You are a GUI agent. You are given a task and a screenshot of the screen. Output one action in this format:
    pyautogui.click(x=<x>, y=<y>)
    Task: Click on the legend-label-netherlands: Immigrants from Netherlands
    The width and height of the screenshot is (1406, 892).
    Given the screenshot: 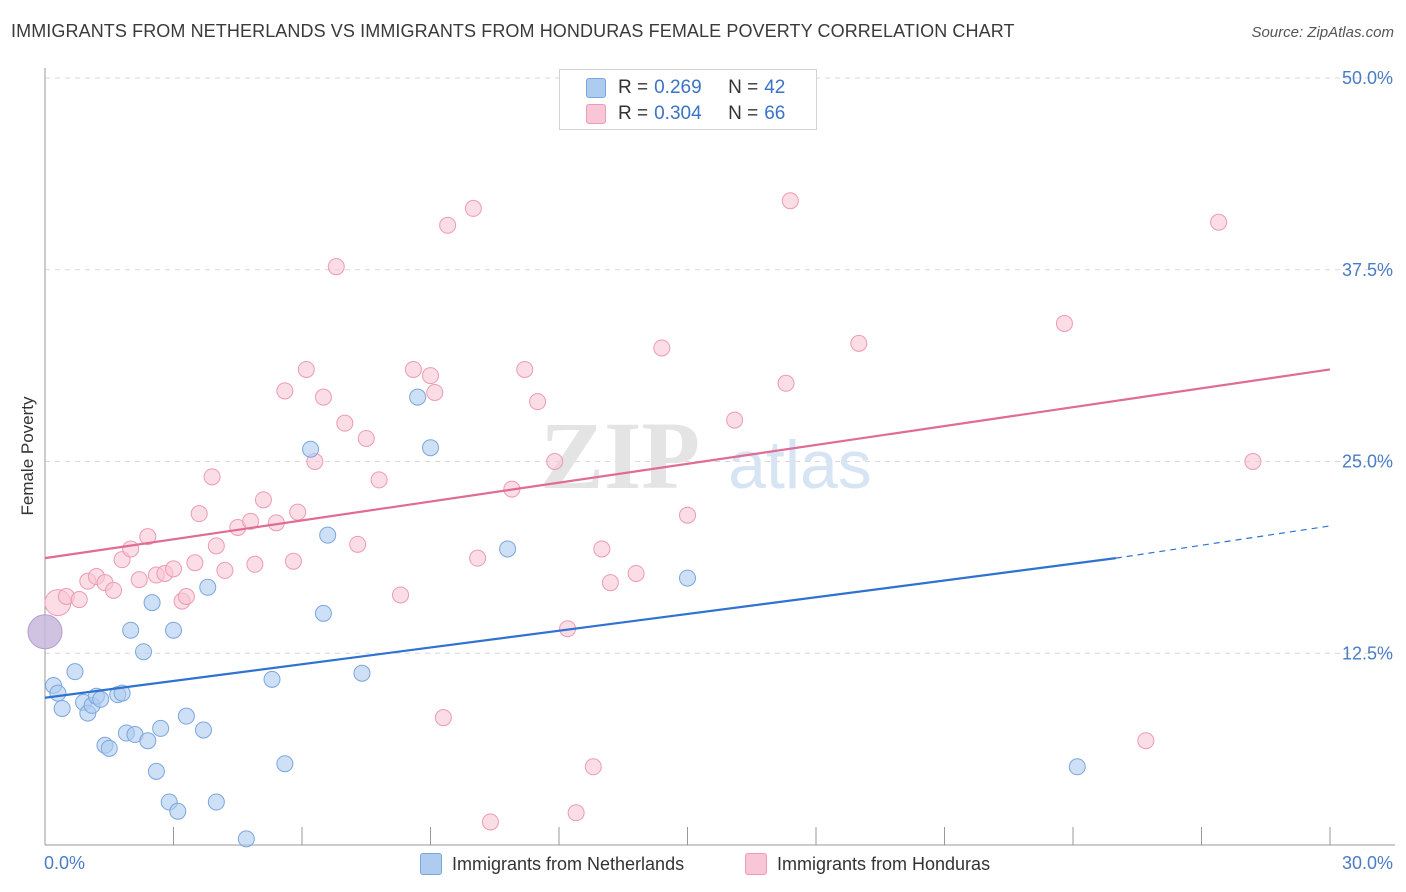 What is the action you would take?
    pyautogui.click(x=568, y=863)
    